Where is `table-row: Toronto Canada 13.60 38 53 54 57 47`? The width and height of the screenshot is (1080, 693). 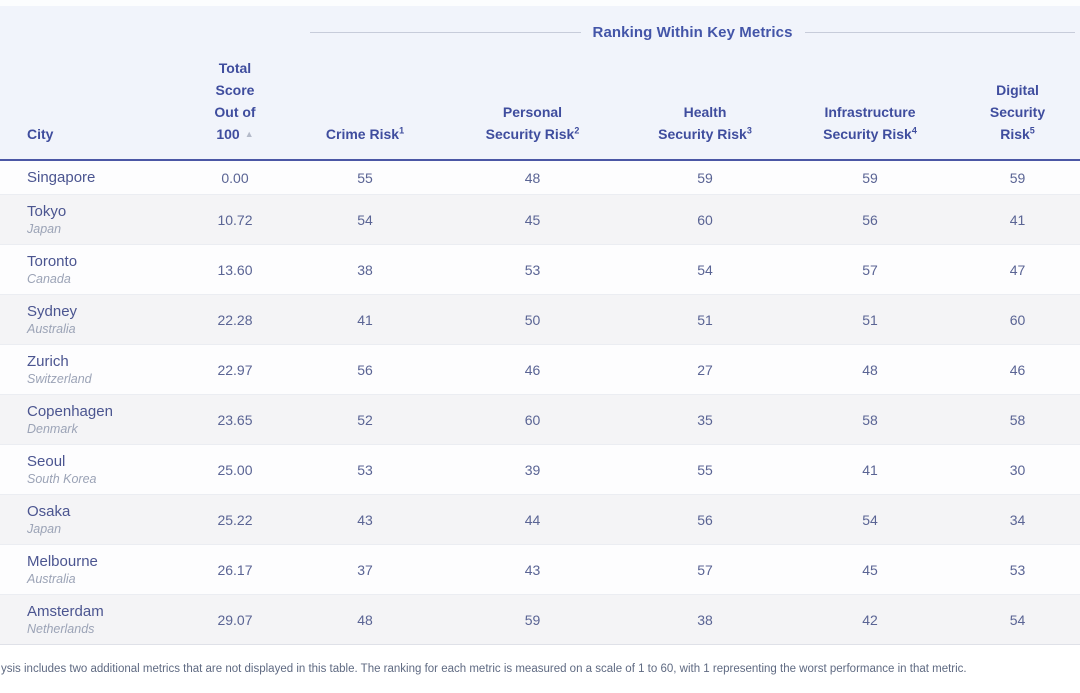
table-row: Toronto Canada 13.60 38 53 54 57 47 is located at coordinates (540, 269).